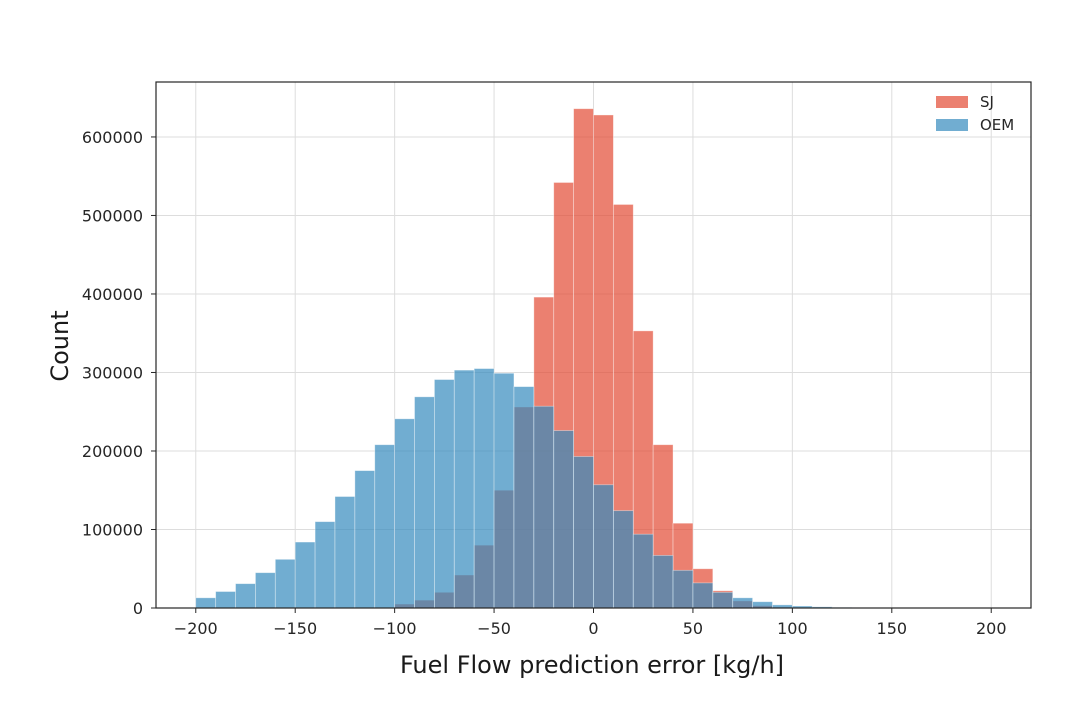  I want to click on y-tick-label: 500000, so click(112, 215).